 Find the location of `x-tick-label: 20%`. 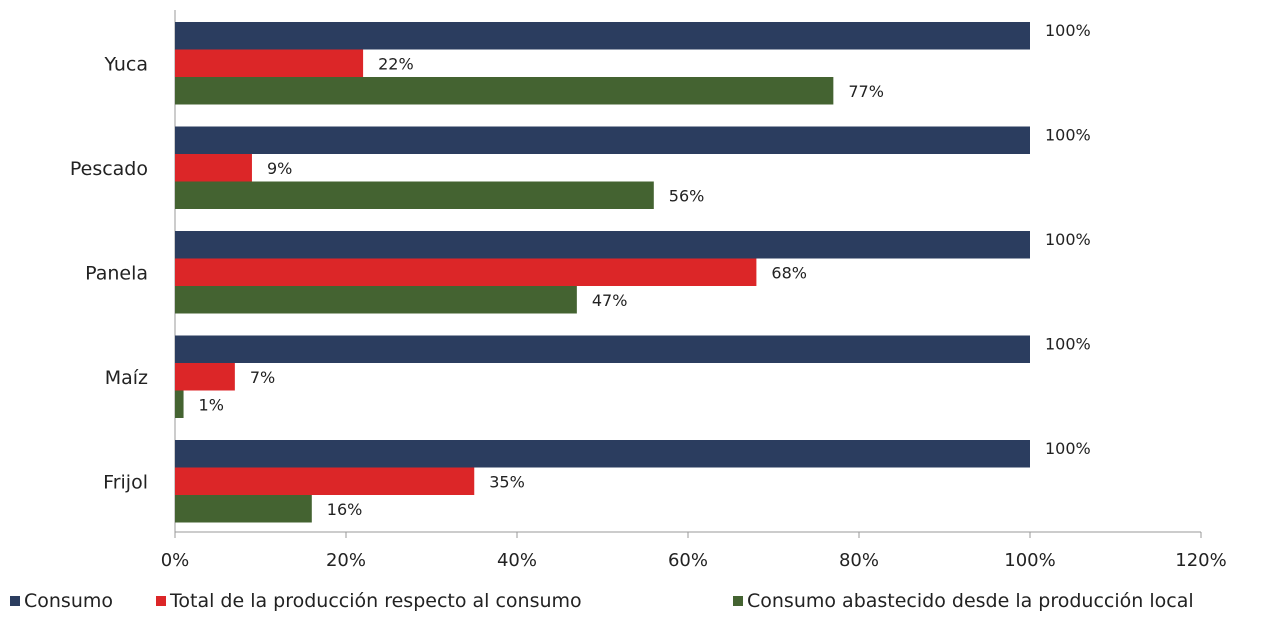

x-tick-label: 20% is located at coordinates (346, 560).